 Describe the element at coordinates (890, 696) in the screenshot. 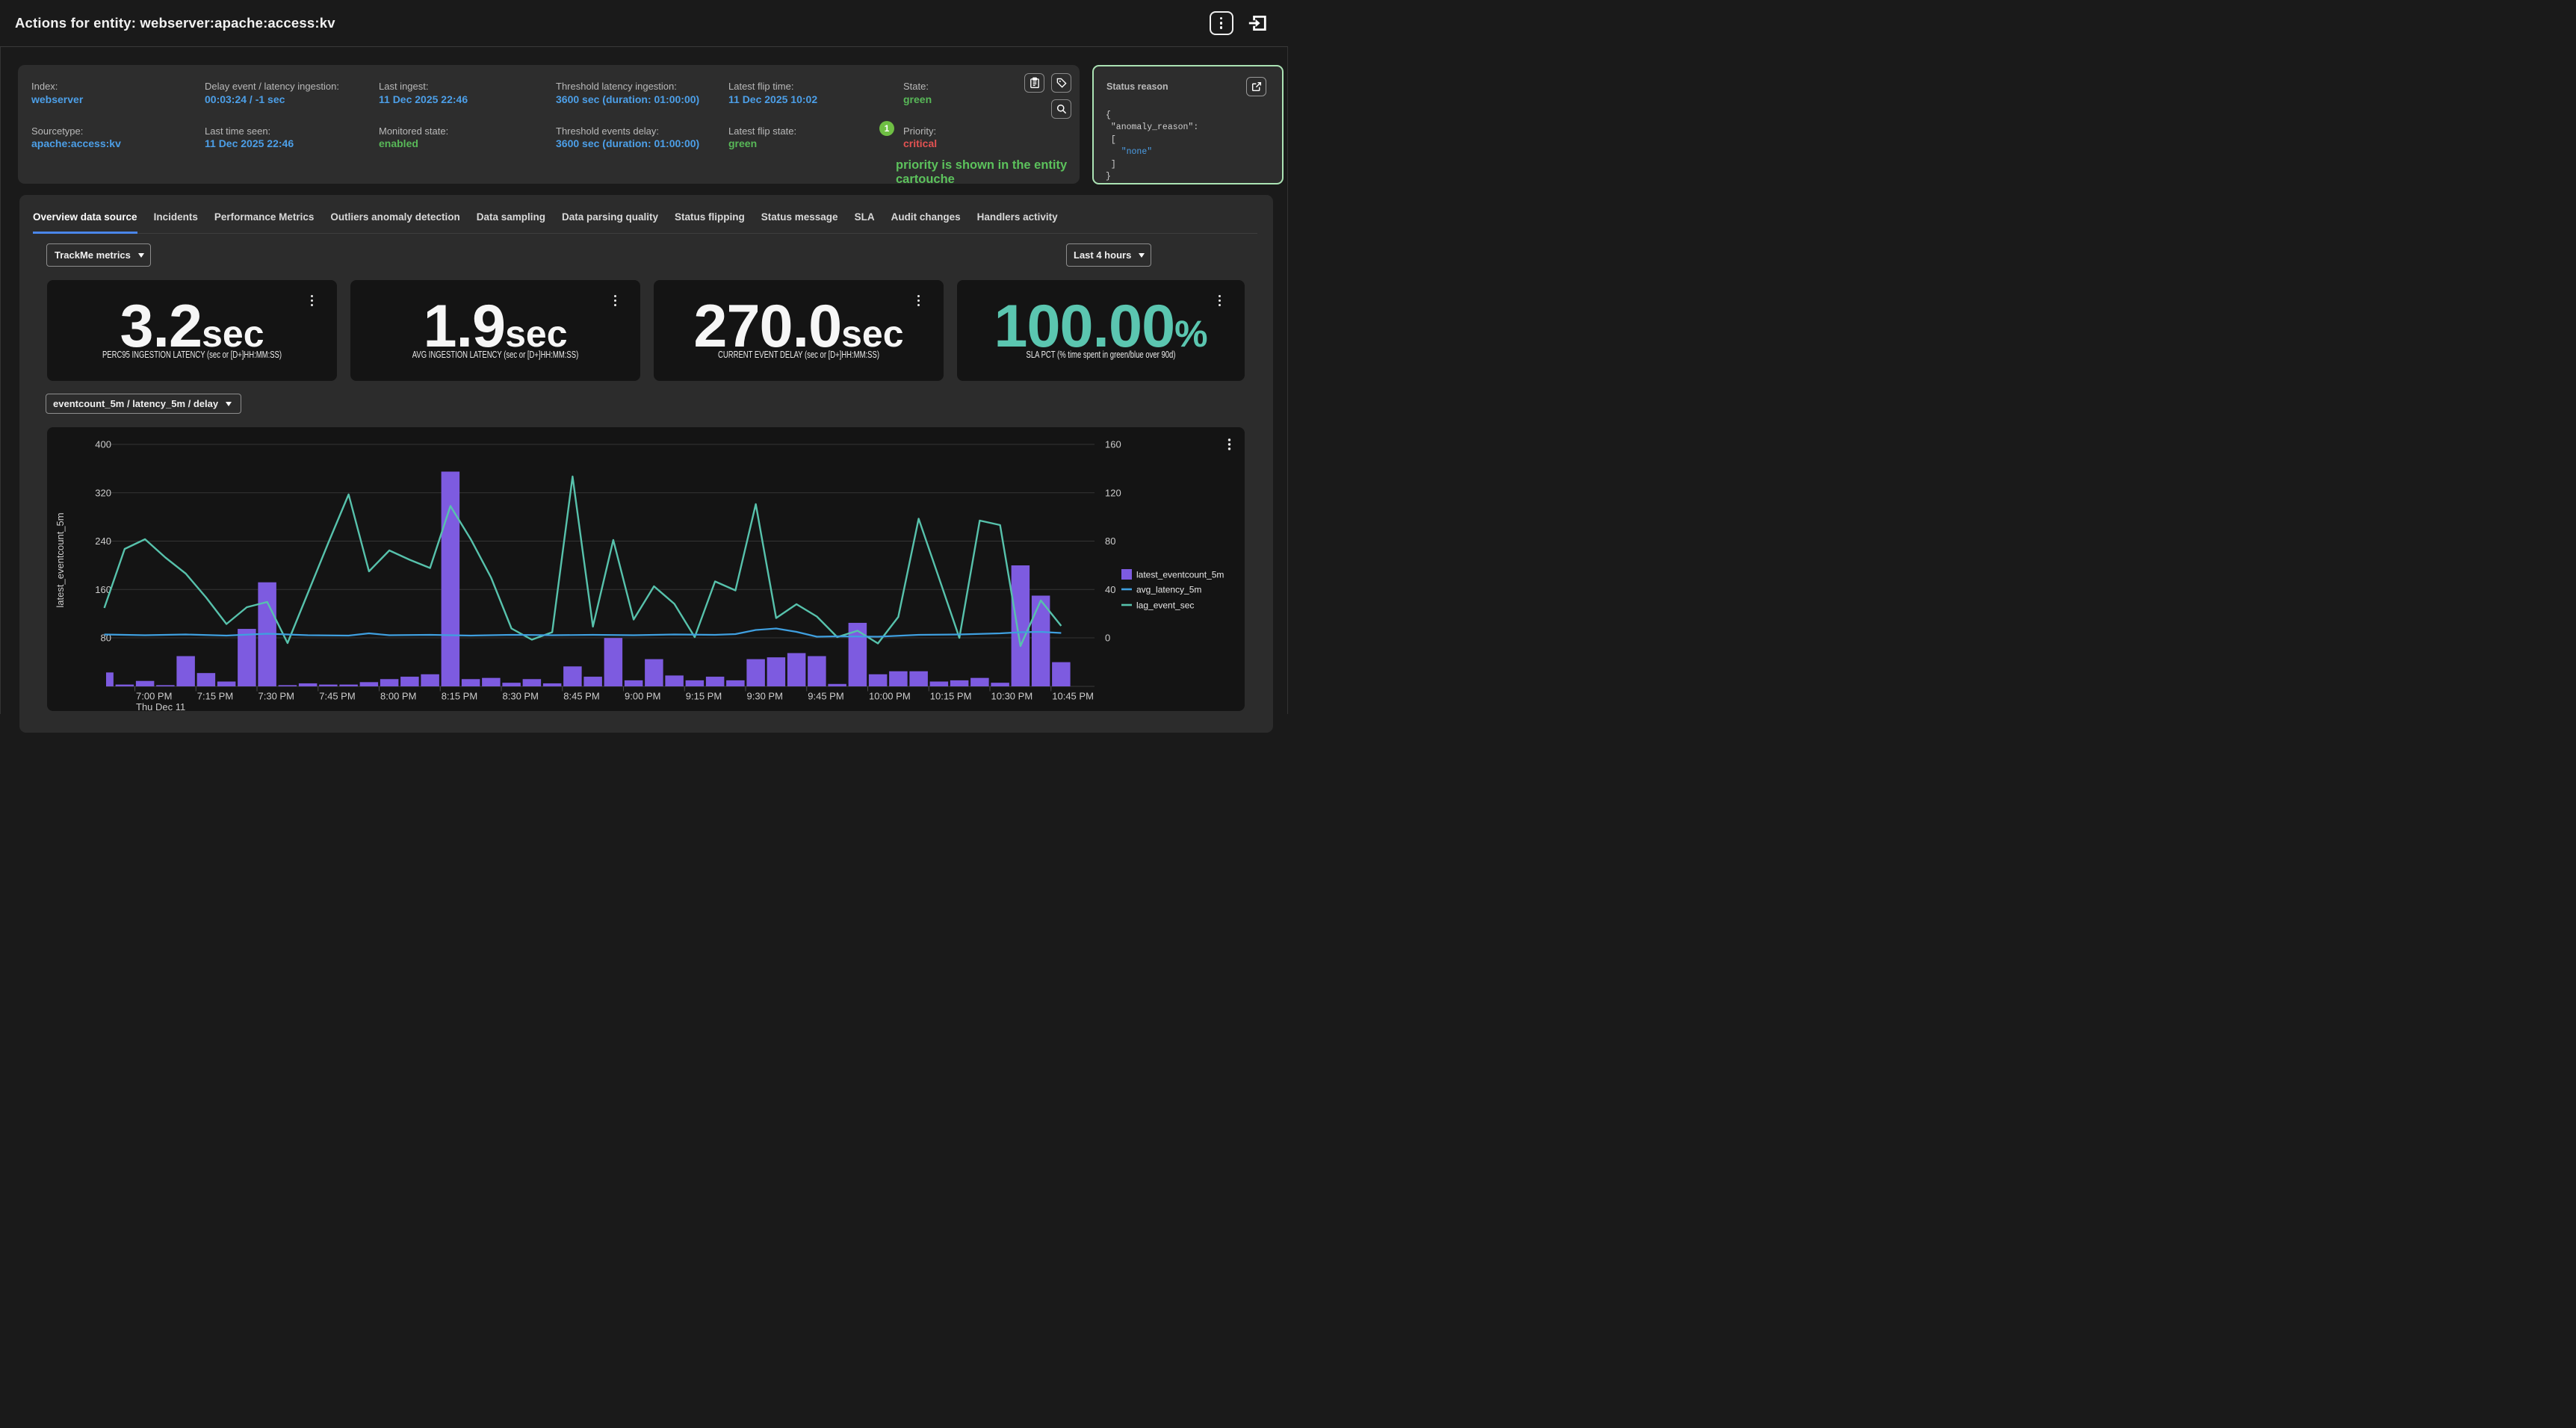

I see `svg-text: 10:00 PM` at that location.